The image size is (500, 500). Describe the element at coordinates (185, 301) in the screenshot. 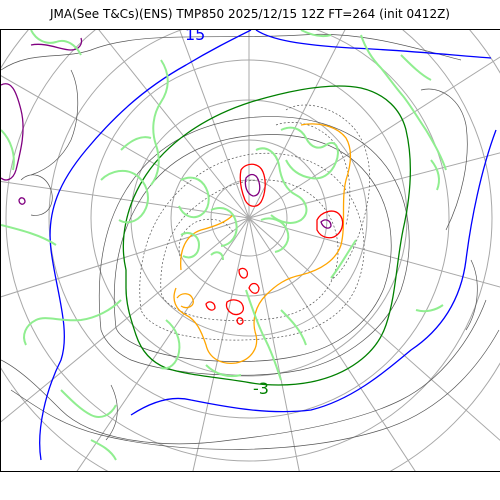

I see `isotherm-orange` at that location.